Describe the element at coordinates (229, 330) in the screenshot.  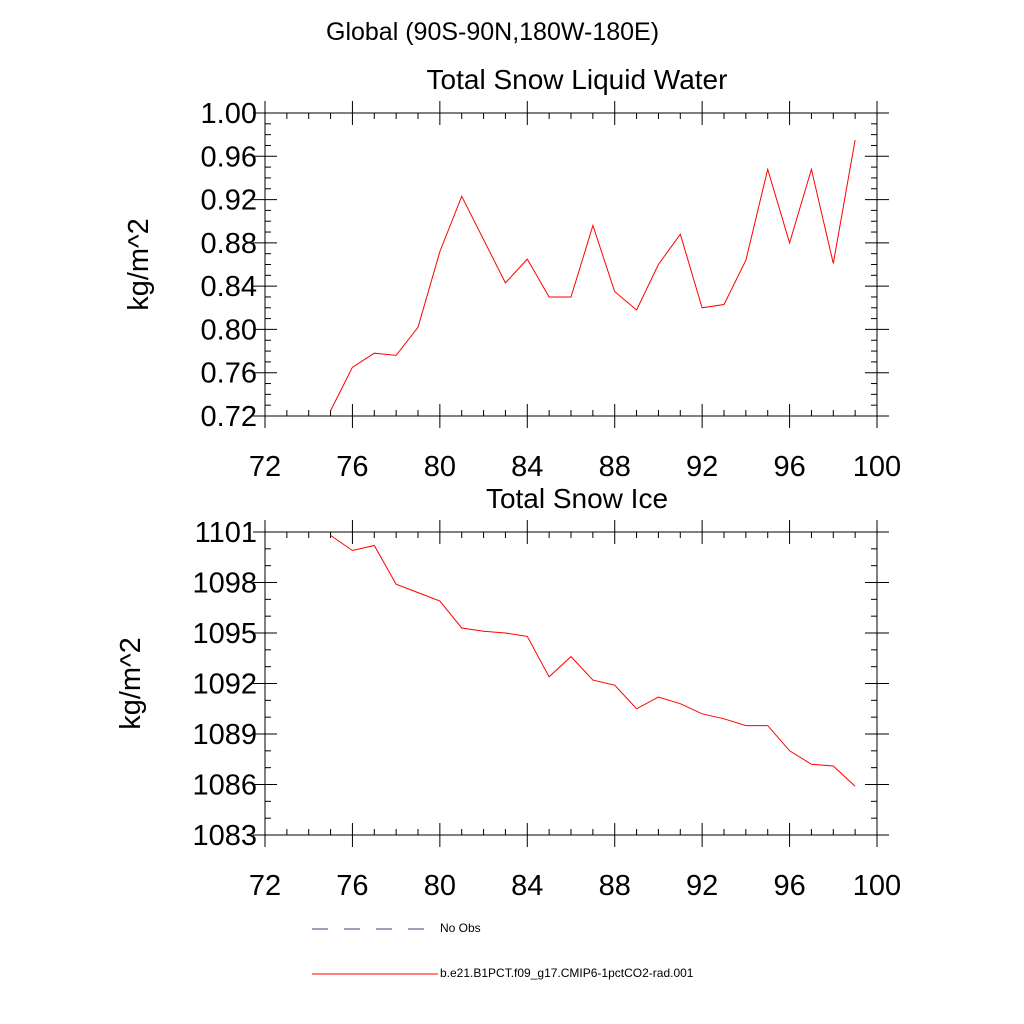
I see `chart1-ytick-label: 0.80` at that location.